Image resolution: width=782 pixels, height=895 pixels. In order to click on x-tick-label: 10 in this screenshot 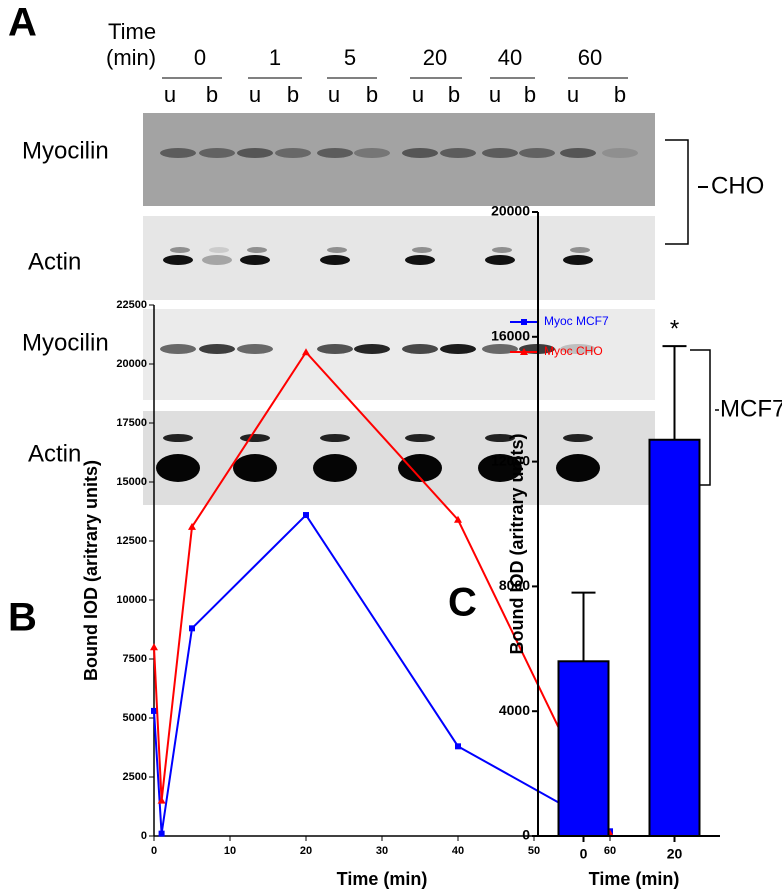, I will do `click(230, 851)`.